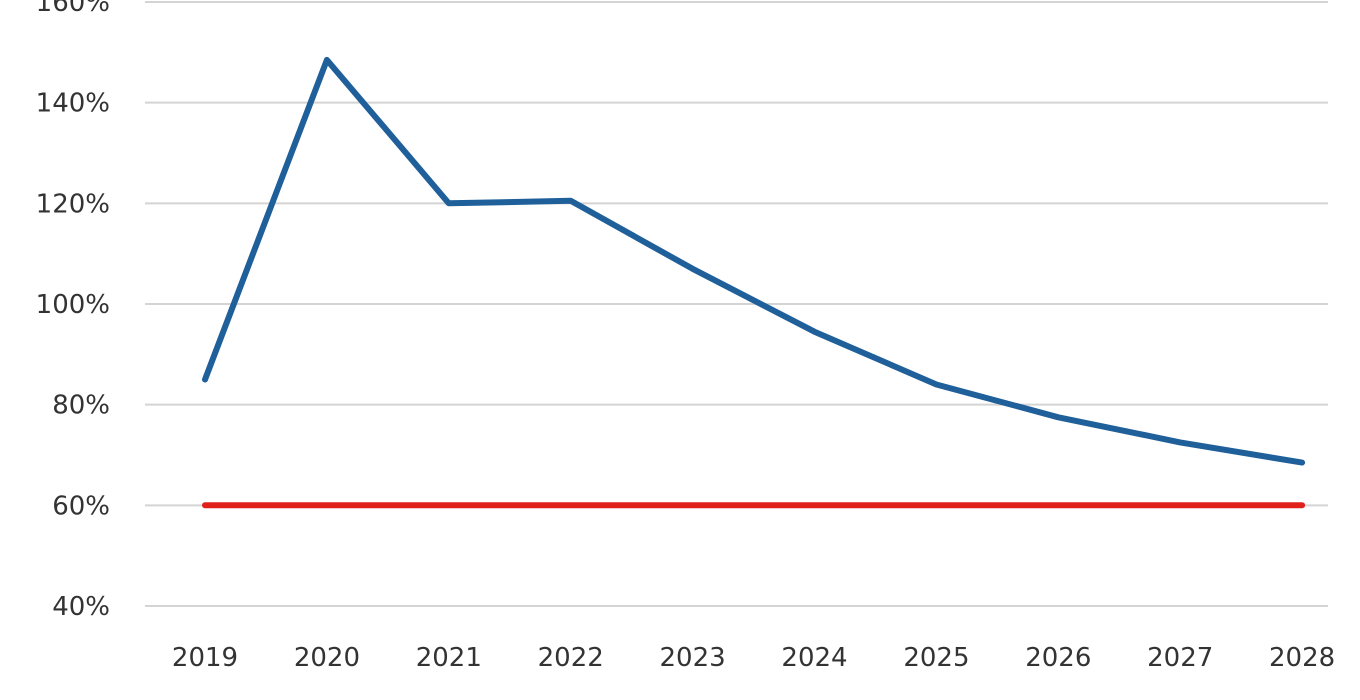 This screenshot has height=700, width=1360. What do you see at coordinates (571, 658) in the screenshot?
I see `x-tick-label: 2022` at bounding box center [571, 658].